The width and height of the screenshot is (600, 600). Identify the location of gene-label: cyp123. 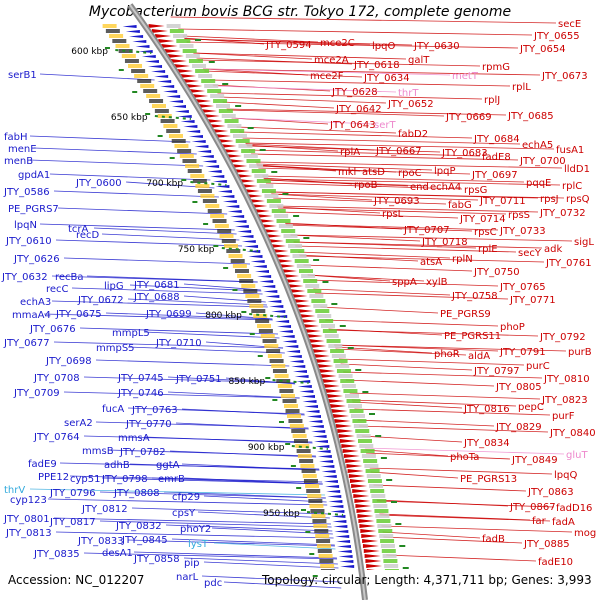
(28, 500).